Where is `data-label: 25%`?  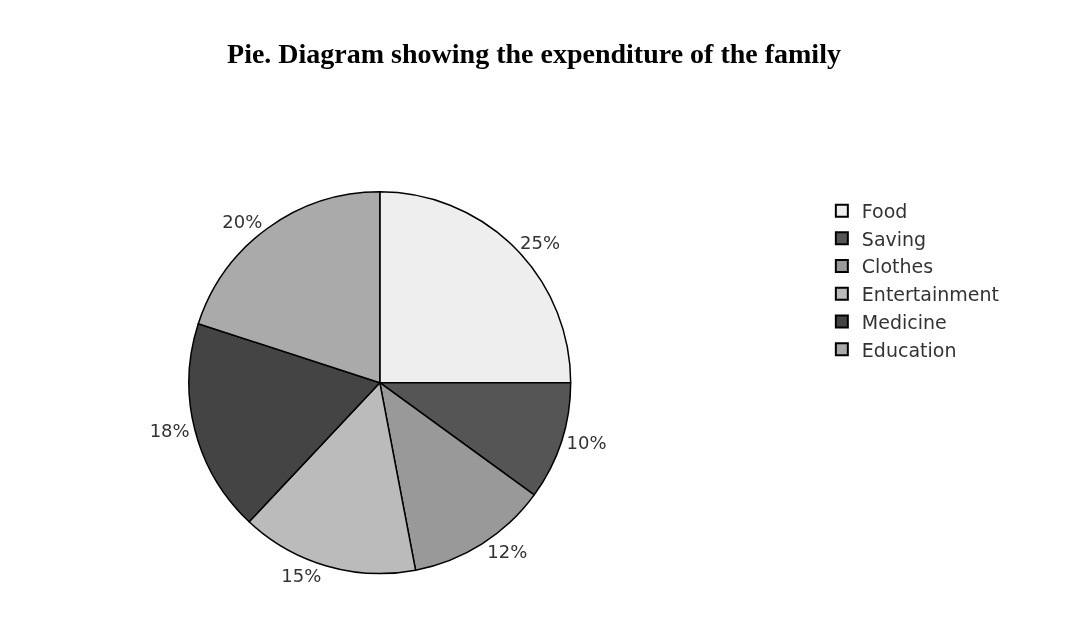
data-label: 25% is located at coordinates (540, 242).